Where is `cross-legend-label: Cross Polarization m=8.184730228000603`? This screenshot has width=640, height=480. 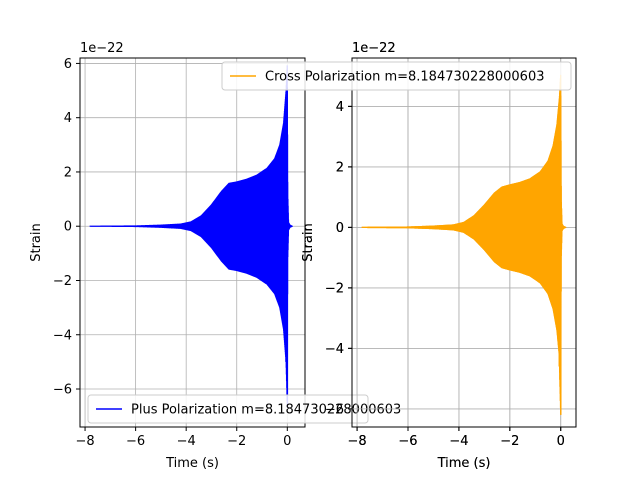
cross-legend-label: Cross Polarization m=8.184730228000603 is located at coordinates (404, 77).